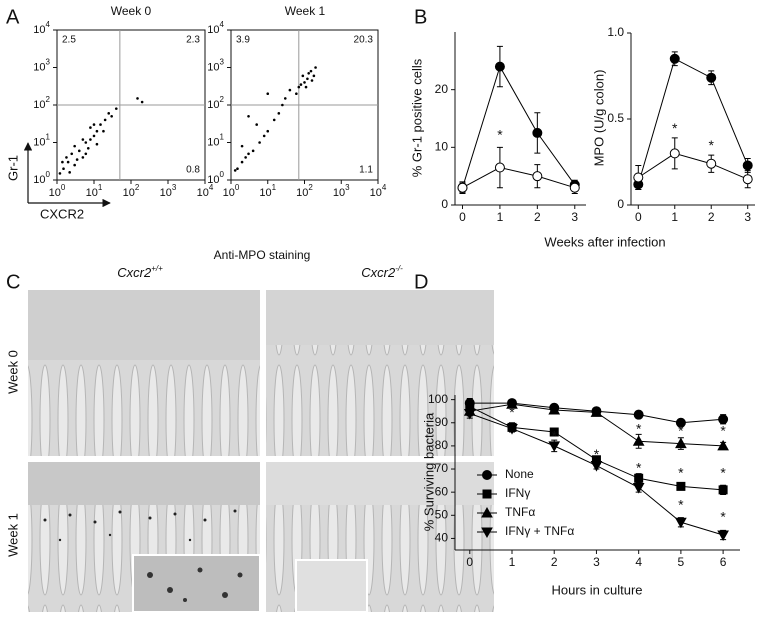  Describe the element at coordinates (442, 147) in the screenshot. I see `tick-label: 10` at that location.